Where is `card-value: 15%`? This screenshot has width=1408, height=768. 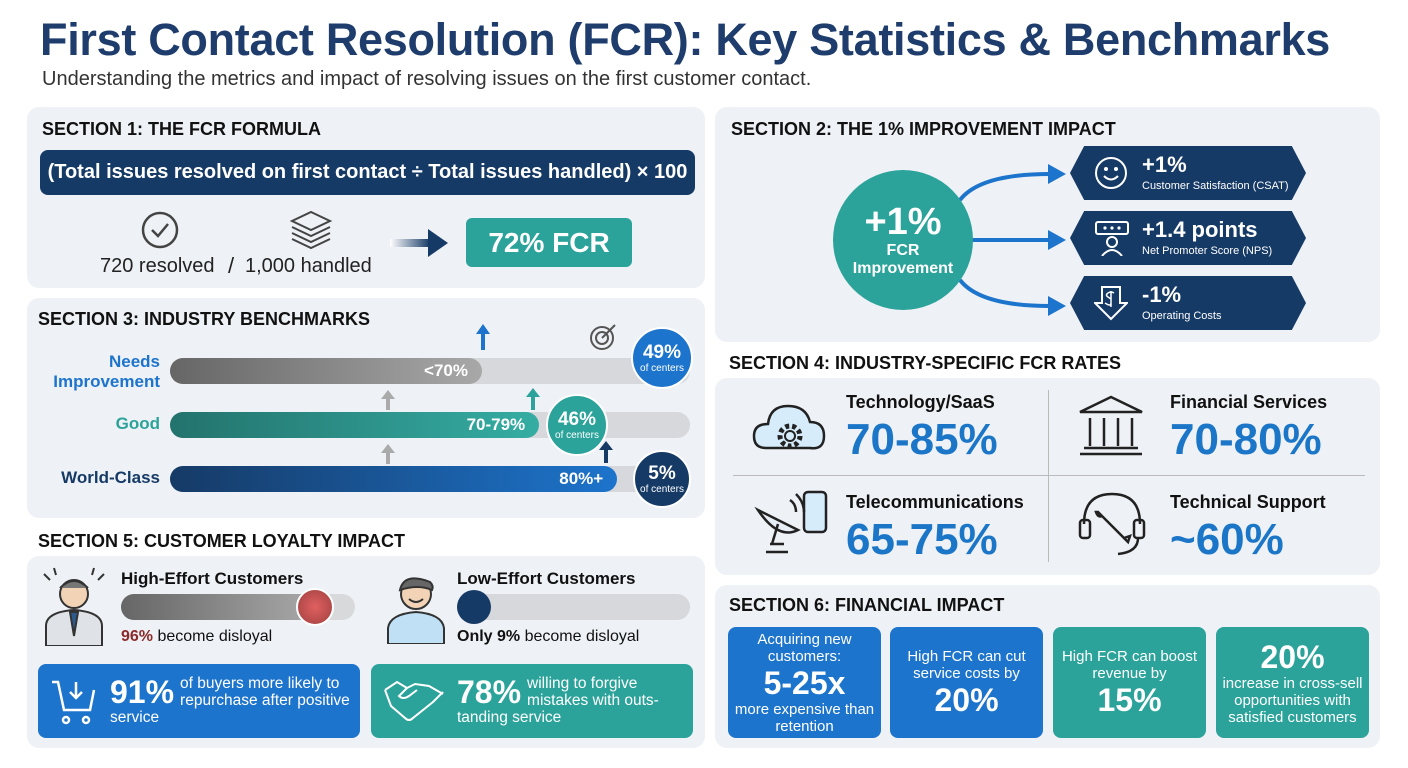 card-value: 15% is located at coordinates (1129, 699).